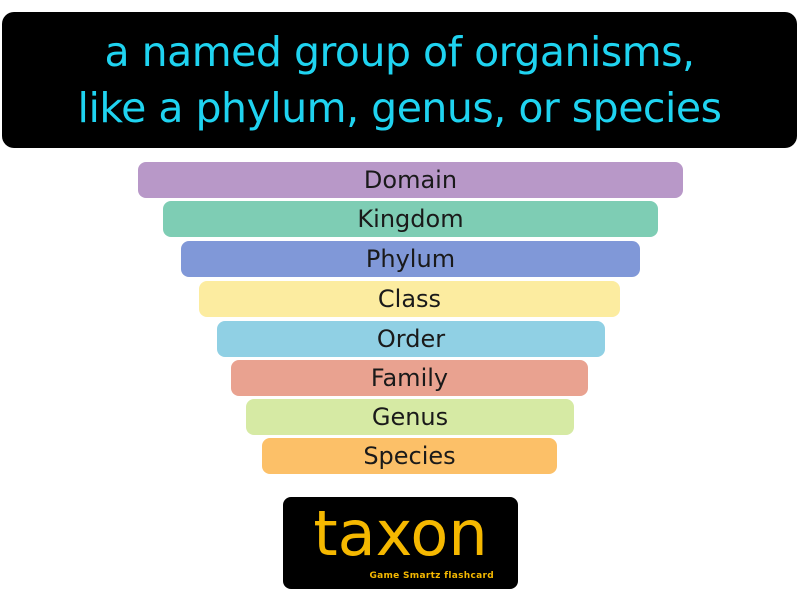 This screenshot has width=800, height=600. Describe the element at coordinates (409, 456) in the screenshot. I see `level-species: Species` at that location.